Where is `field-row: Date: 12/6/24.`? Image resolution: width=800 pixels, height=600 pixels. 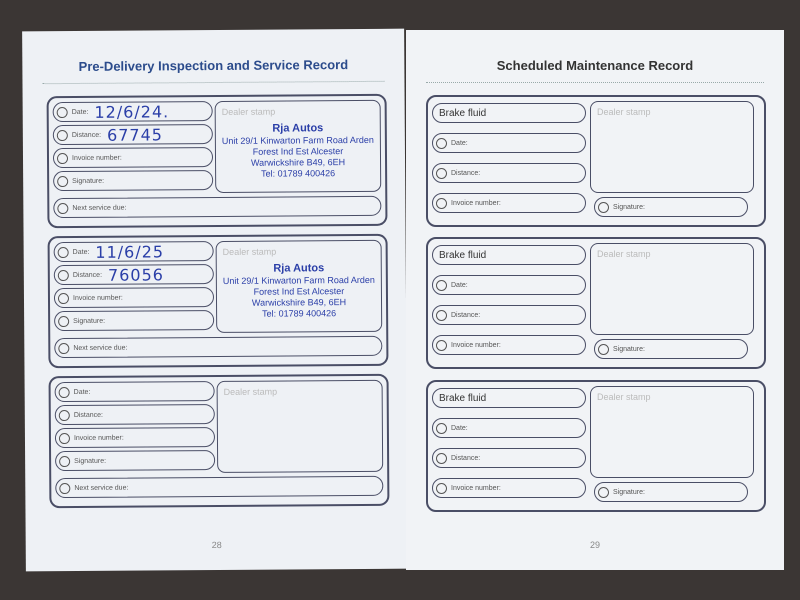
field-row: Date: 12/6/24. is located at coordinates (132, 112).